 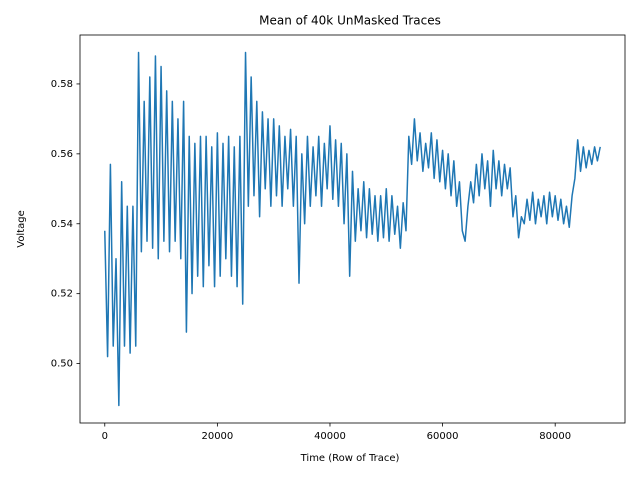 I want to click on y-tick-label: 0.58, so click(x=62, y=84).